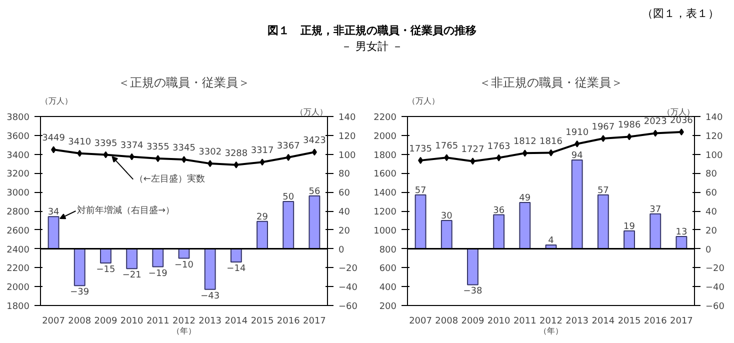  Describe the element at coordinates (18, 155) in the screenshot. I see `y-tick-label: 3400` at that location.